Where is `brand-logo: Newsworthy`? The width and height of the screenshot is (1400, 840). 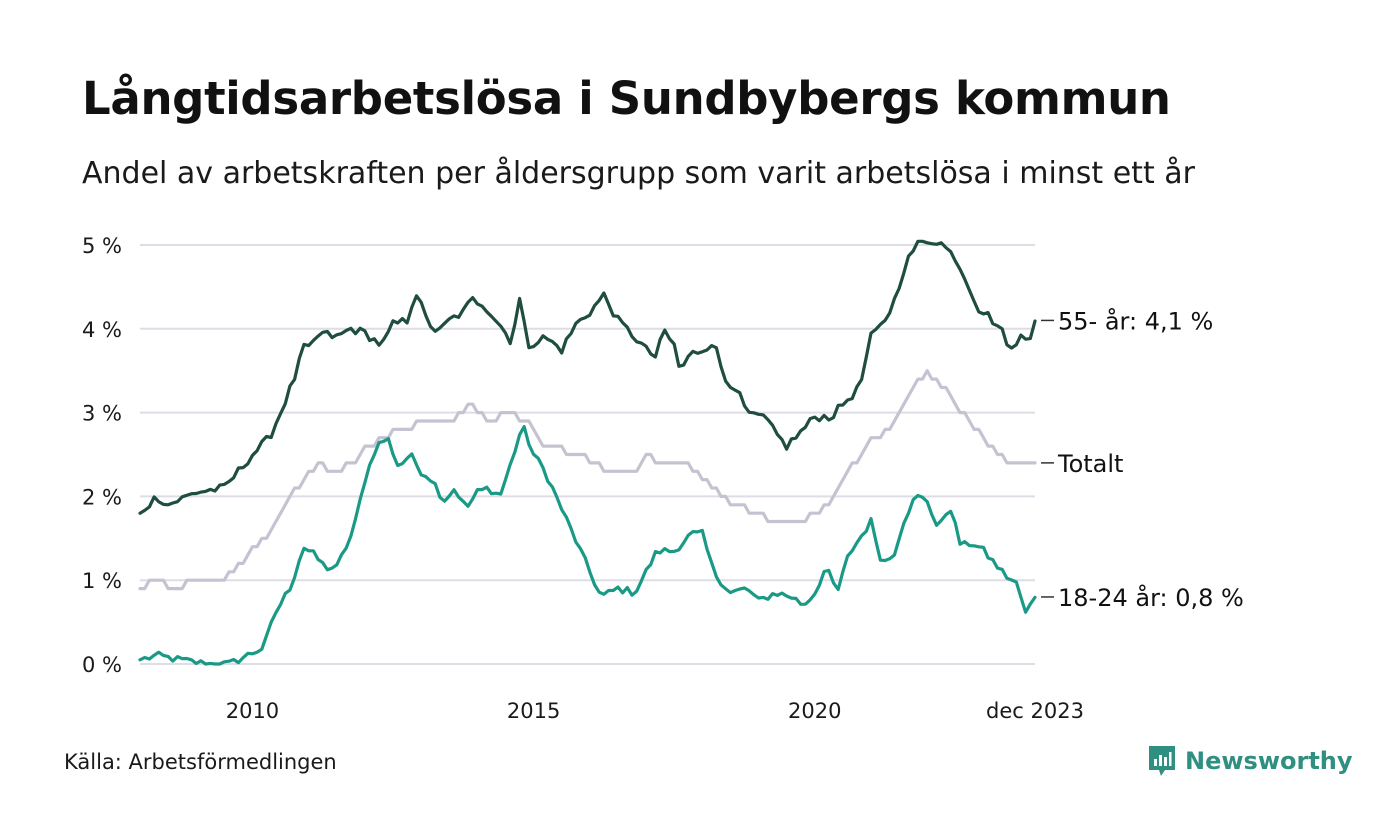
brand-logo: Newsworthy is located at coordinates (1250, 761).